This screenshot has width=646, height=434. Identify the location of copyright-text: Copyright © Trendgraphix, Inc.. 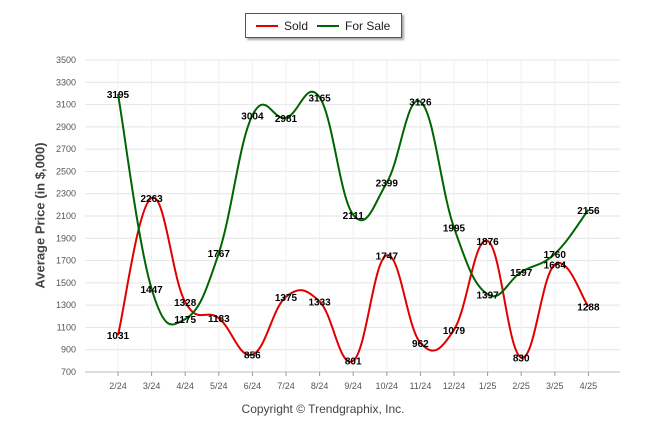
(323, 409).